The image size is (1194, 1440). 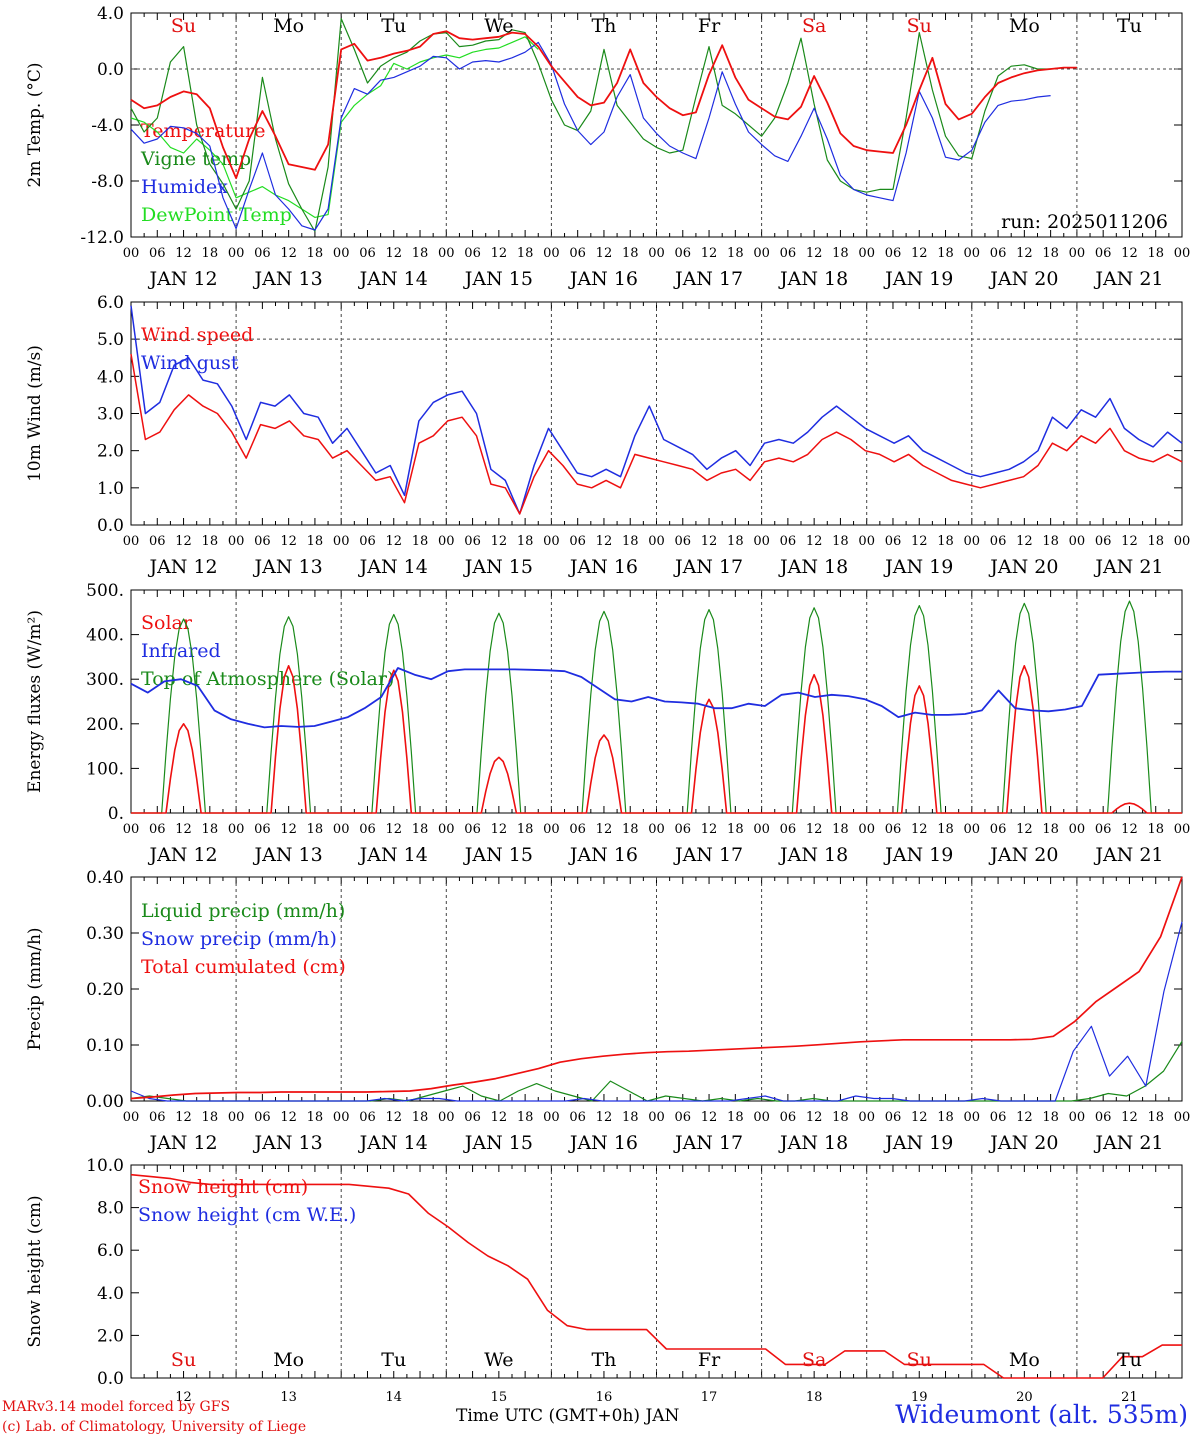 What do you see at coordinates (105, 990) in the screenshot?
I see `y-tick-label: 0.20` at bounding box center [105, 990].